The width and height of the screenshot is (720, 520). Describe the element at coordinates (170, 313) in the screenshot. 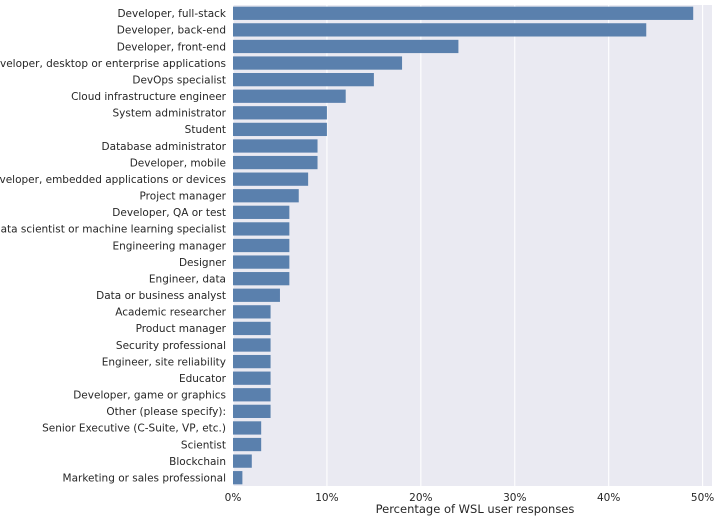

I see `y-tick-label: Academic researcher` at that location.